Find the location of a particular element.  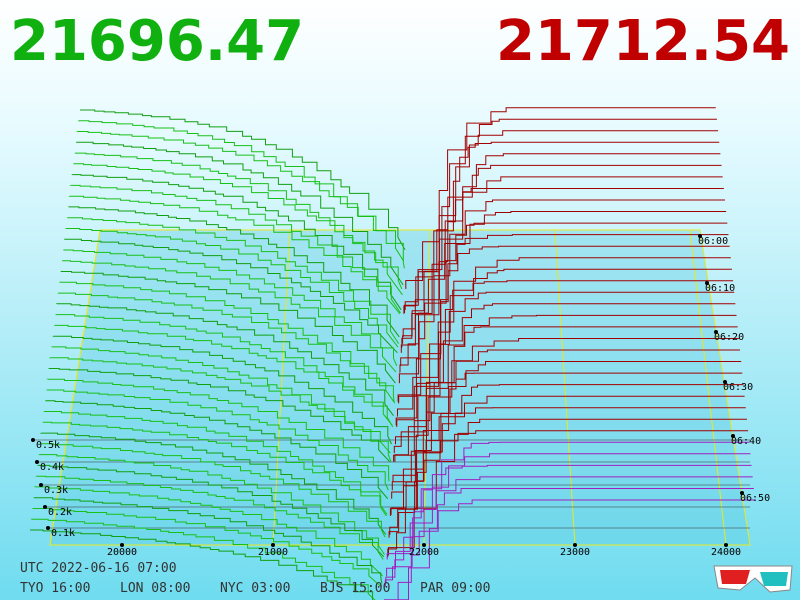

x-tick-label: 20000 is located at coordinates (122, 552).